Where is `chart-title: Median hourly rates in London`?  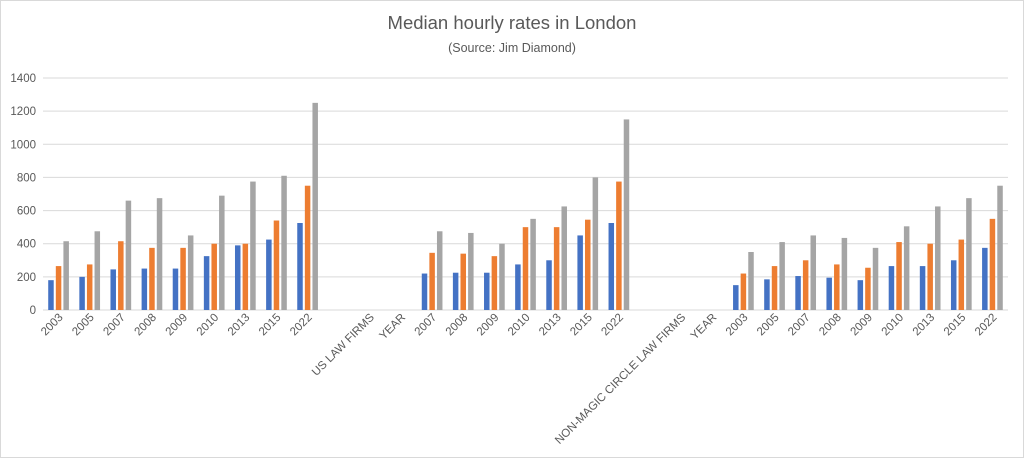
chart-title: Median hourly rates in London is located at coordinates (512, 22).